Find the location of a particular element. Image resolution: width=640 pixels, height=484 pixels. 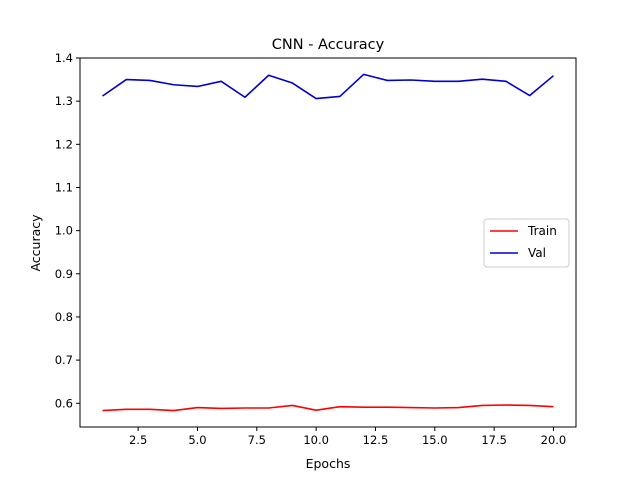

legend: Train Val is located at coordinates (526, 243).